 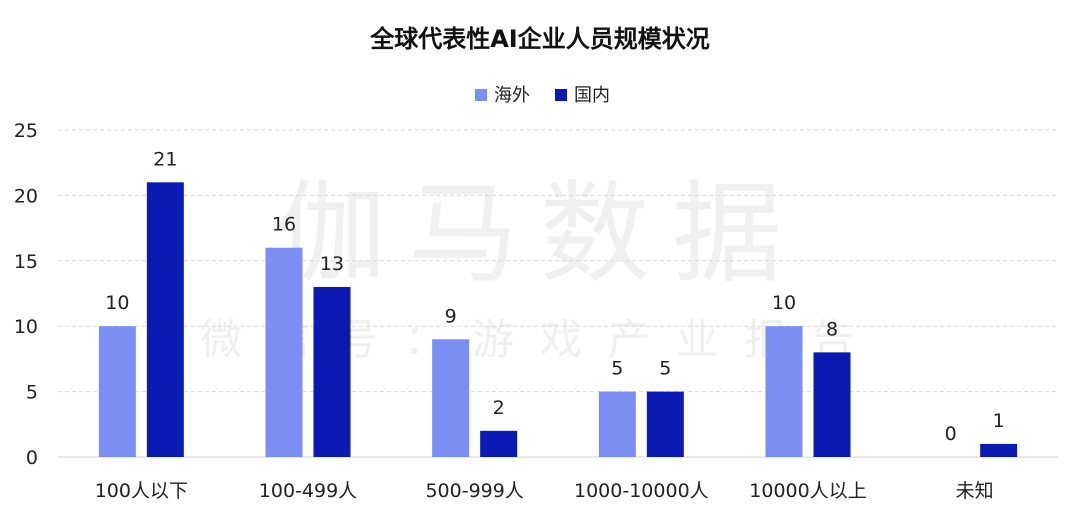 What do you see at coordinates (26, 262) in the screenshot?
I see `y-tick-label: 15` at bounding box center [26, 262].